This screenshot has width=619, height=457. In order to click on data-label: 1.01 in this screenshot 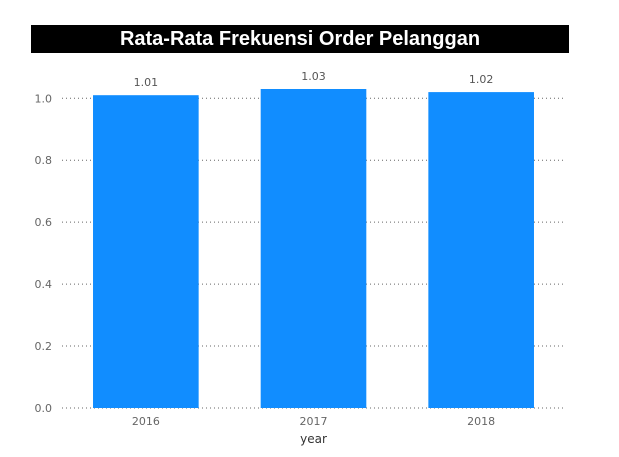, I will do `click(146, 82)`.